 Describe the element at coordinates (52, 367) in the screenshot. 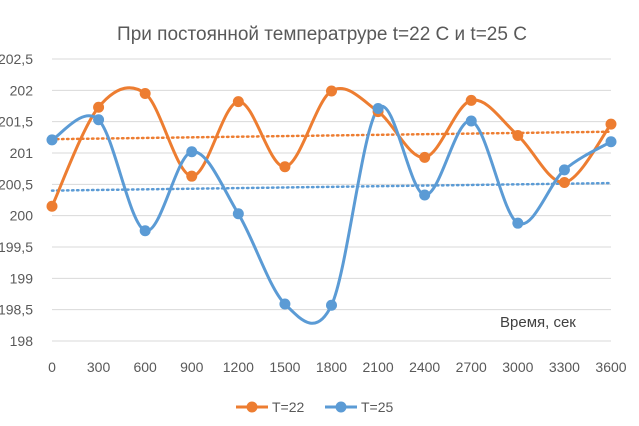

I see `x-tick-label: 0` at that location.